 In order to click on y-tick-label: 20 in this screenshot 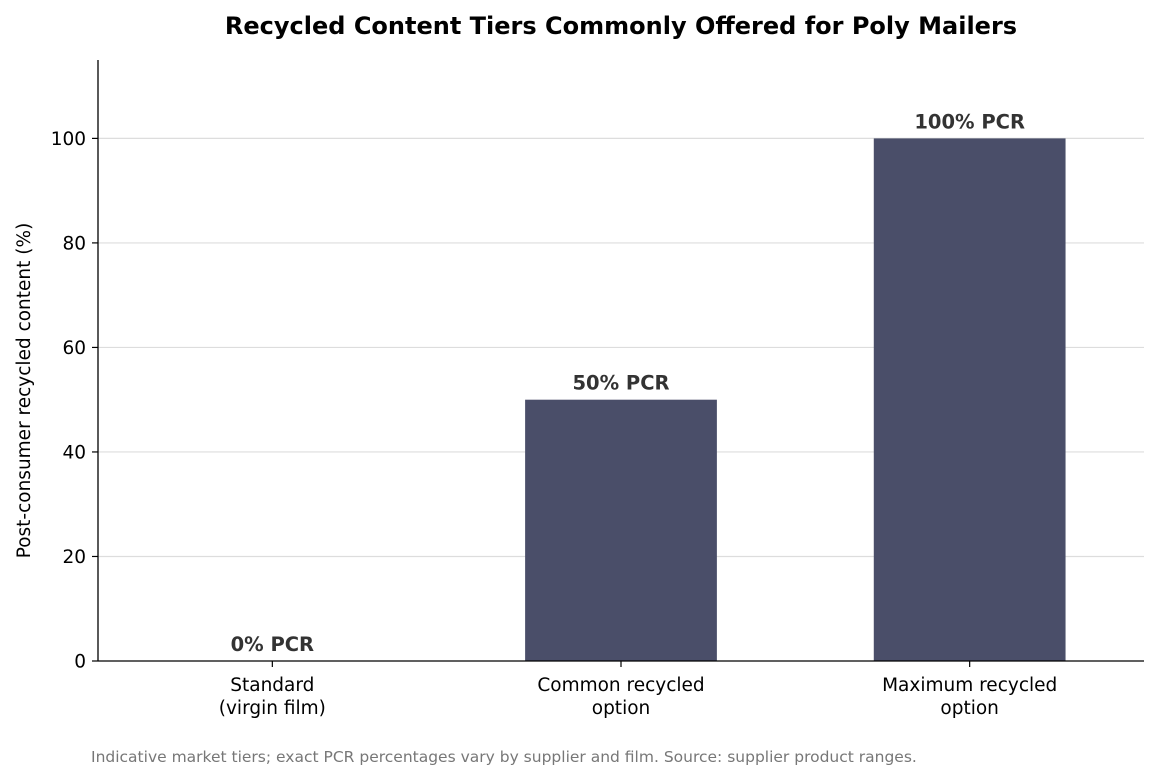, I will do `click(74, 557)`.